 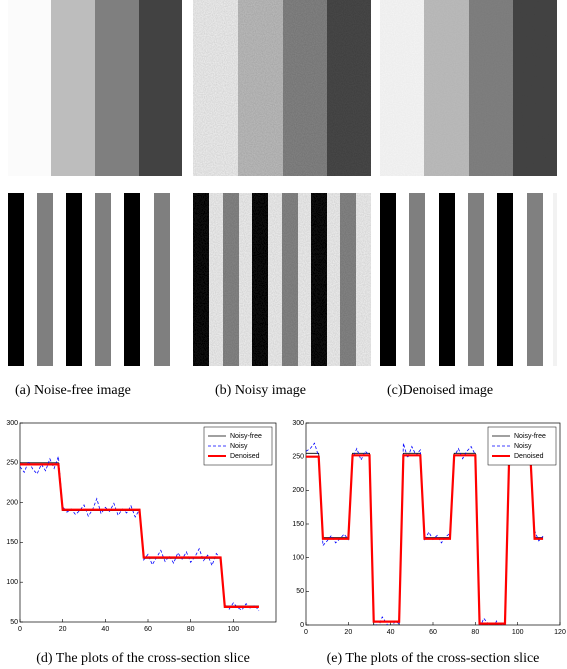 What do you see at coordinates (260, 390) in the screenshot?
I see `panel-caption: (b) Noisy image` at bounding box center [260, 390].